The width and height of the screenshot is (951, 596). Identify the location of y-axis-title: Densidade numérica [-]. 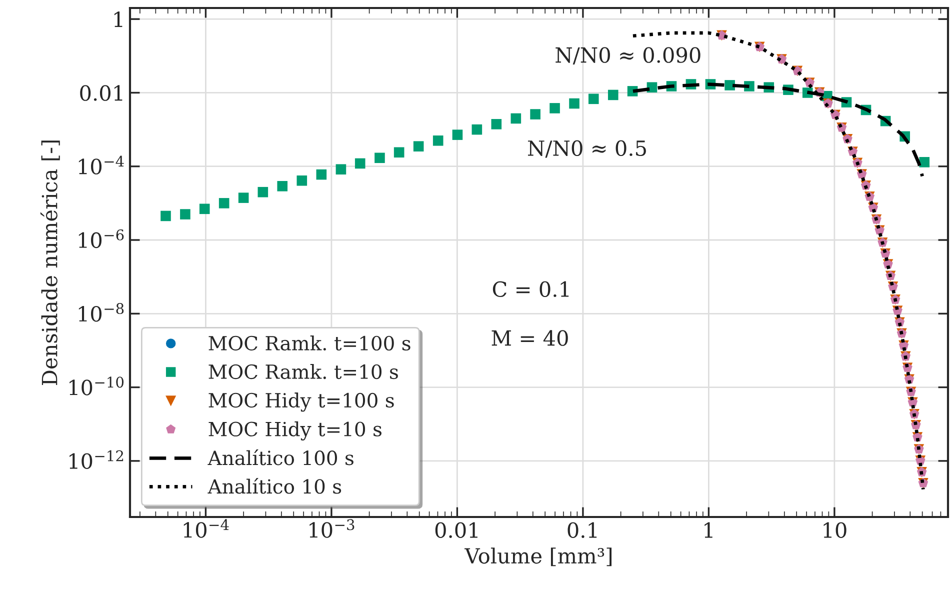
(50, 263).